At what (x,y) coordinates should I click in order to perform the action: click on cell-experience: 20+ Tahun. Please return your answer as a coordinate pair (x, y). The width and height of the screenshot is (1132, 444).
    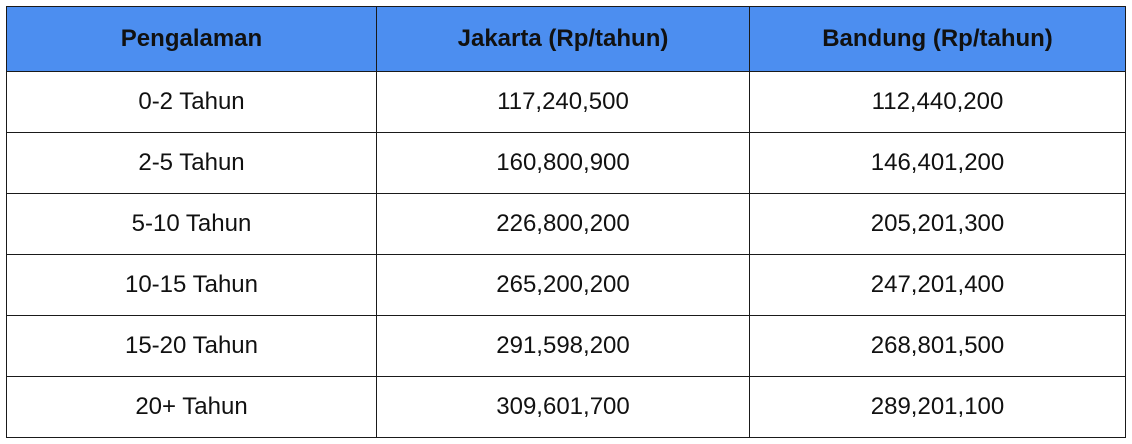
    Looking at the image, I should click on (191, 407).